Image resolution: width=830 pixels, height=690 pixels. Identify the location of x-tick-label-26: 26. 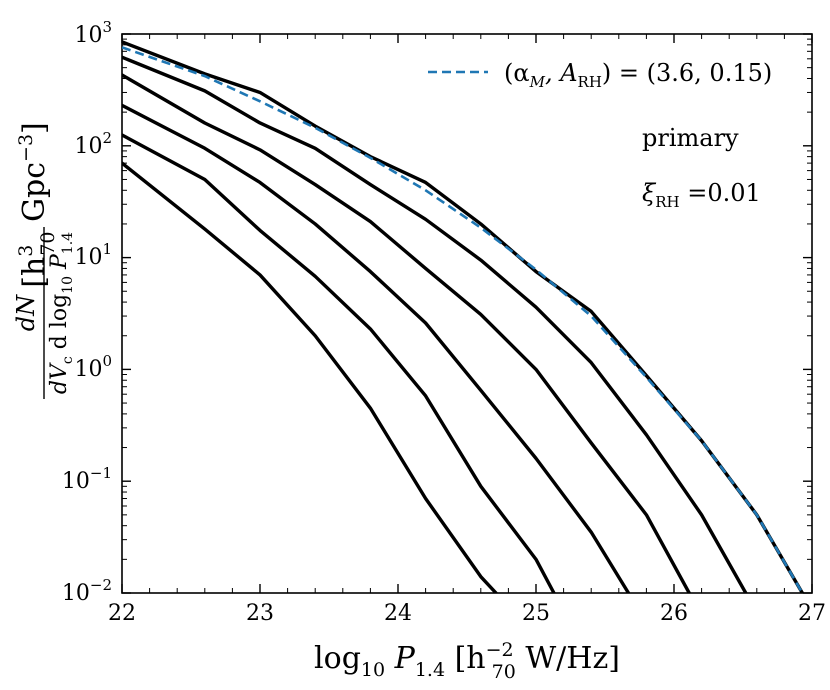
(674, 613).